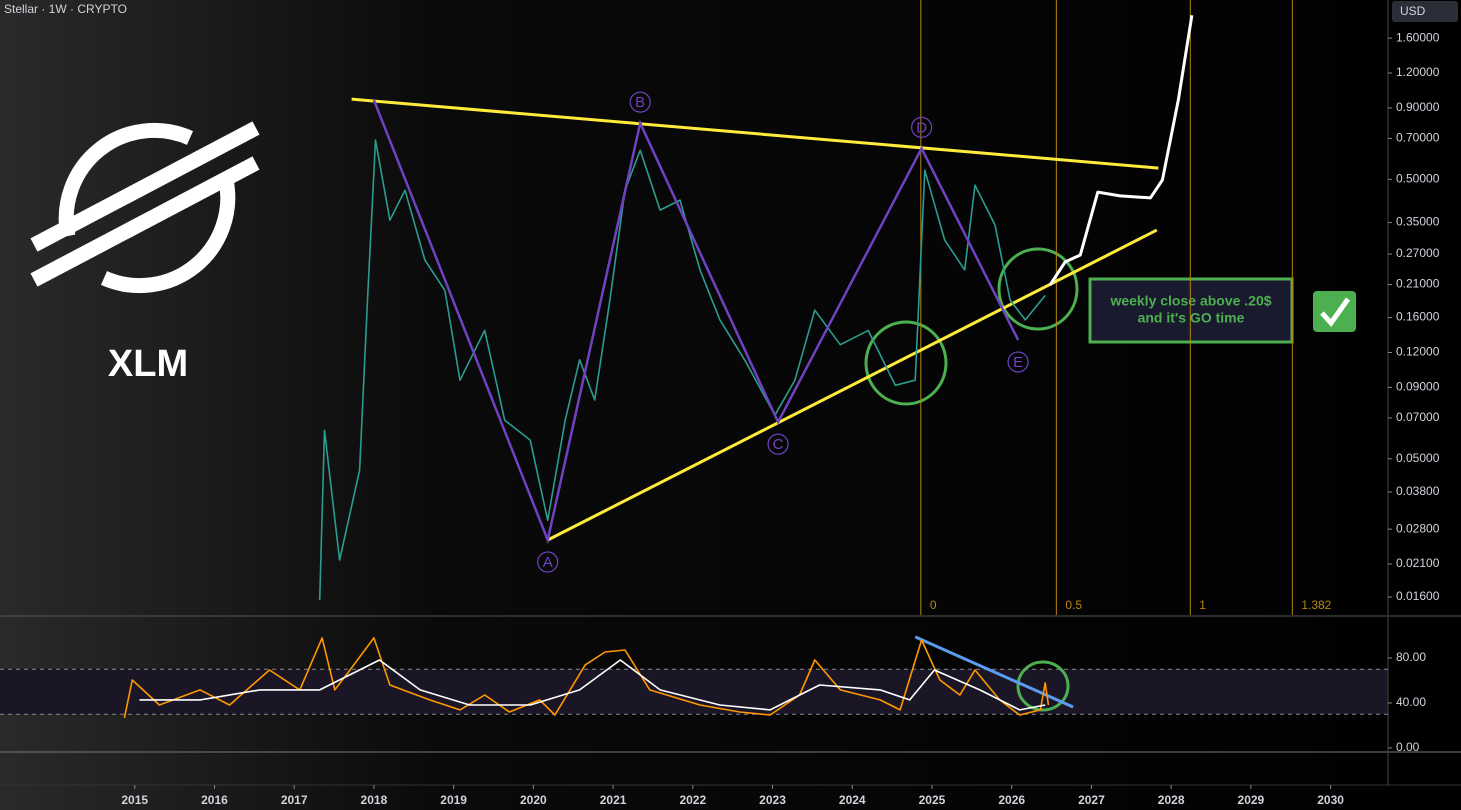  What do you see at coordinates (1330, 800) in the screenshot?
I see `x-tick-label: 2030` at bounding box center [1330, 800].